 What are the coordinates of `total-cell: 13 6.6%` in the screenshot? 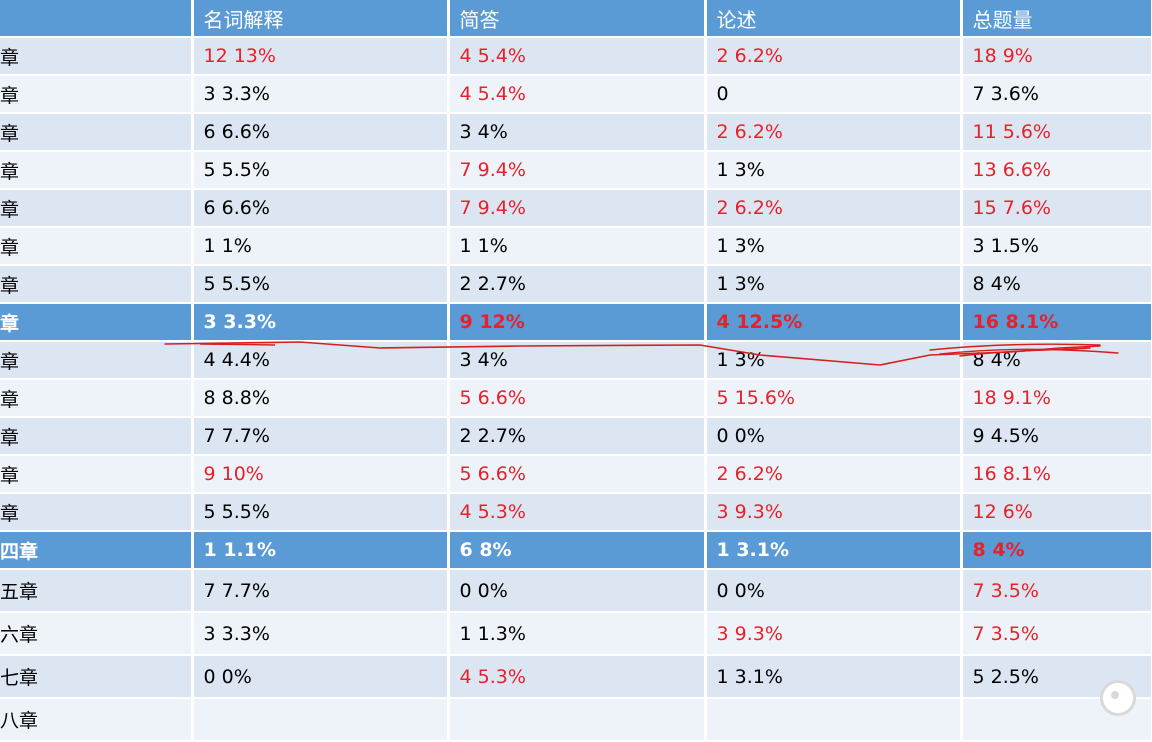 It's located at (1056, 170).